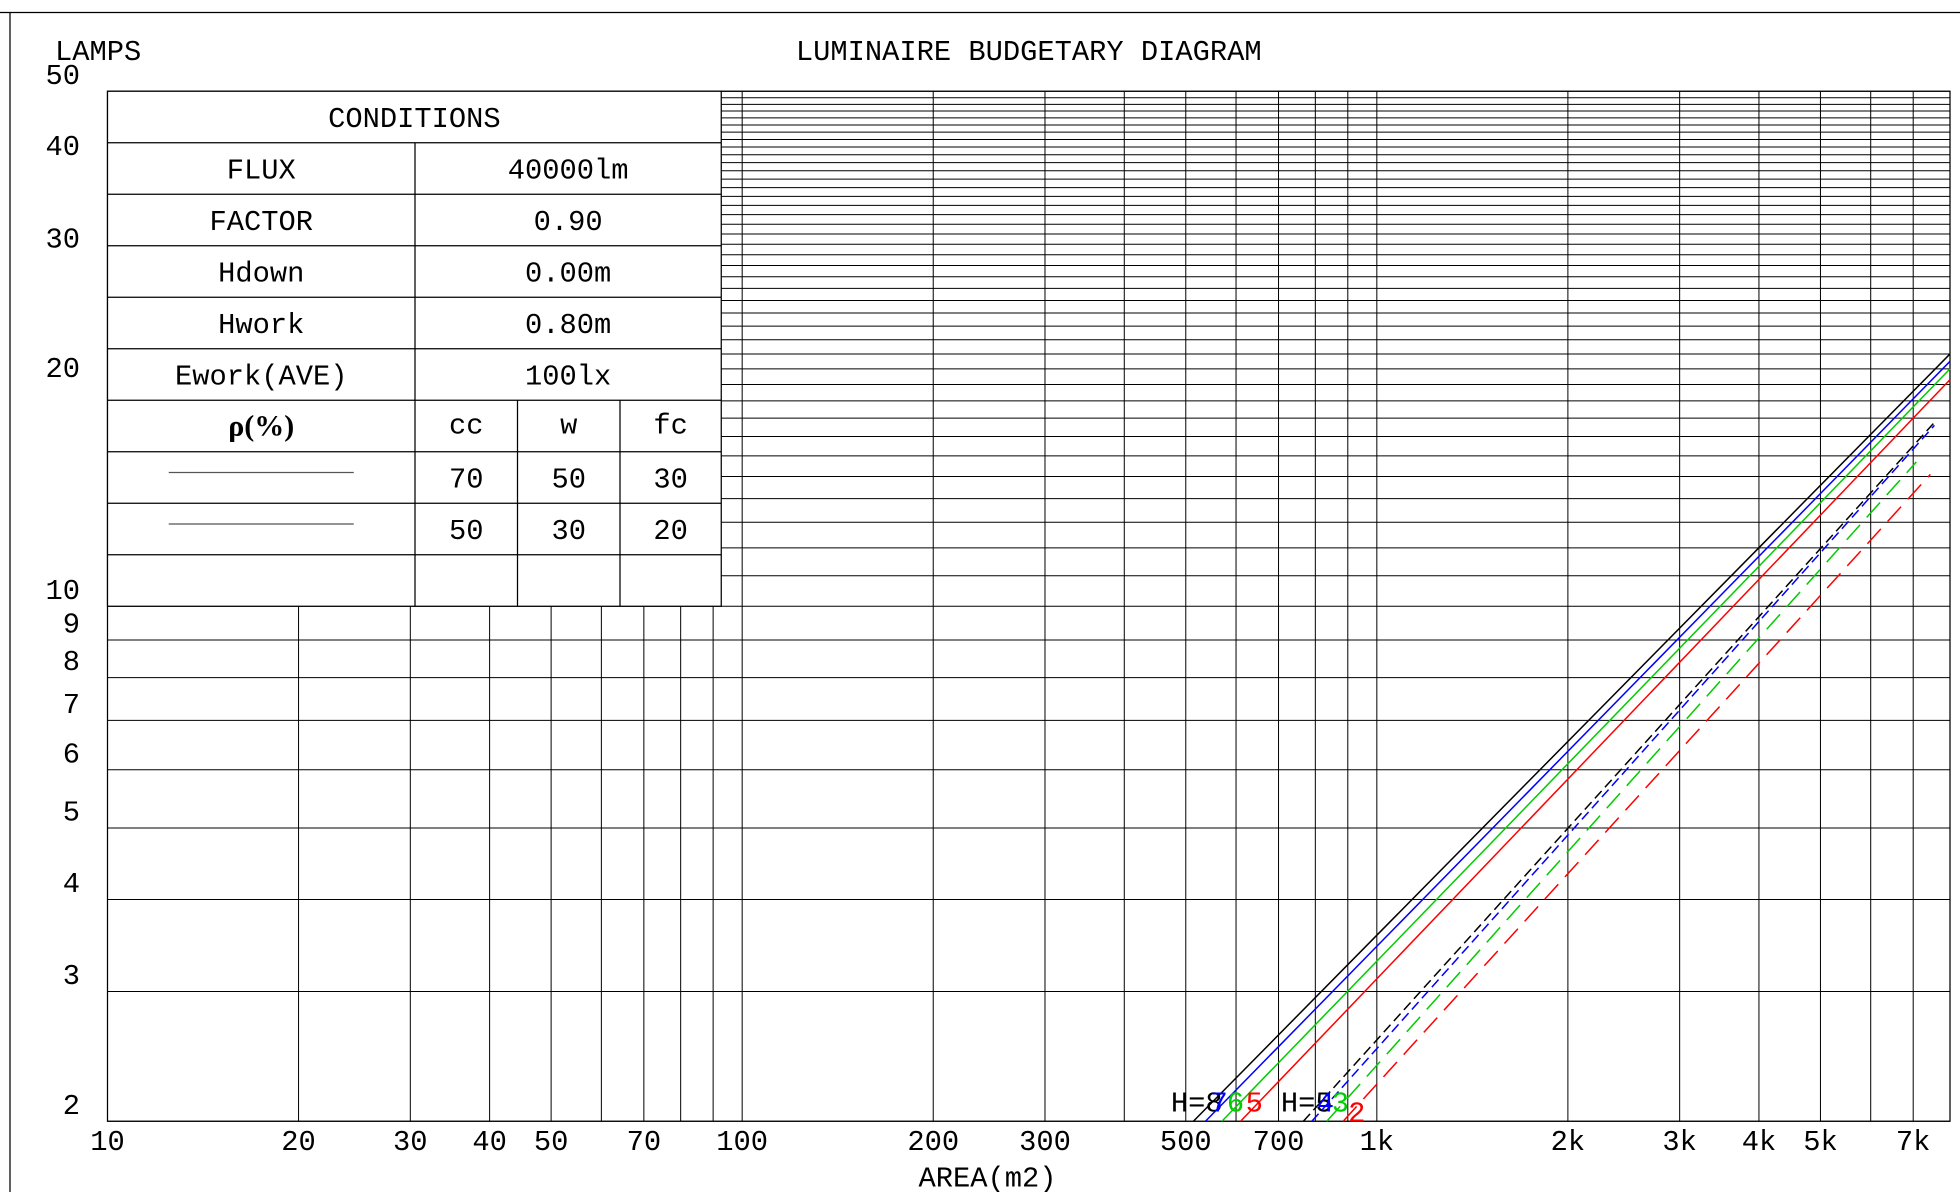  Describe the element at coordinates (568, 426) in the screenshot. I see `reflectance-header: w` at that location.